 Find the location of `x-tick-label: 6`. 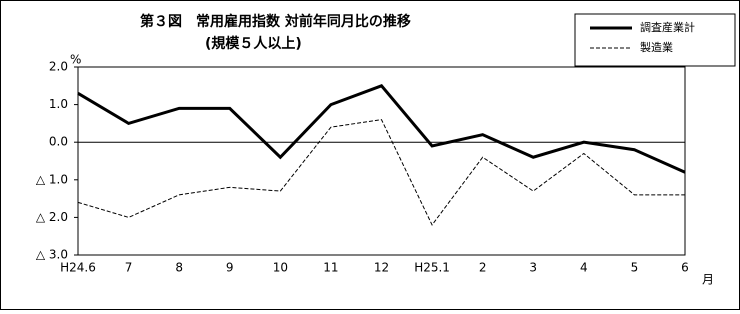

x-tick-label: 6 is located at coordinates (685, 268).